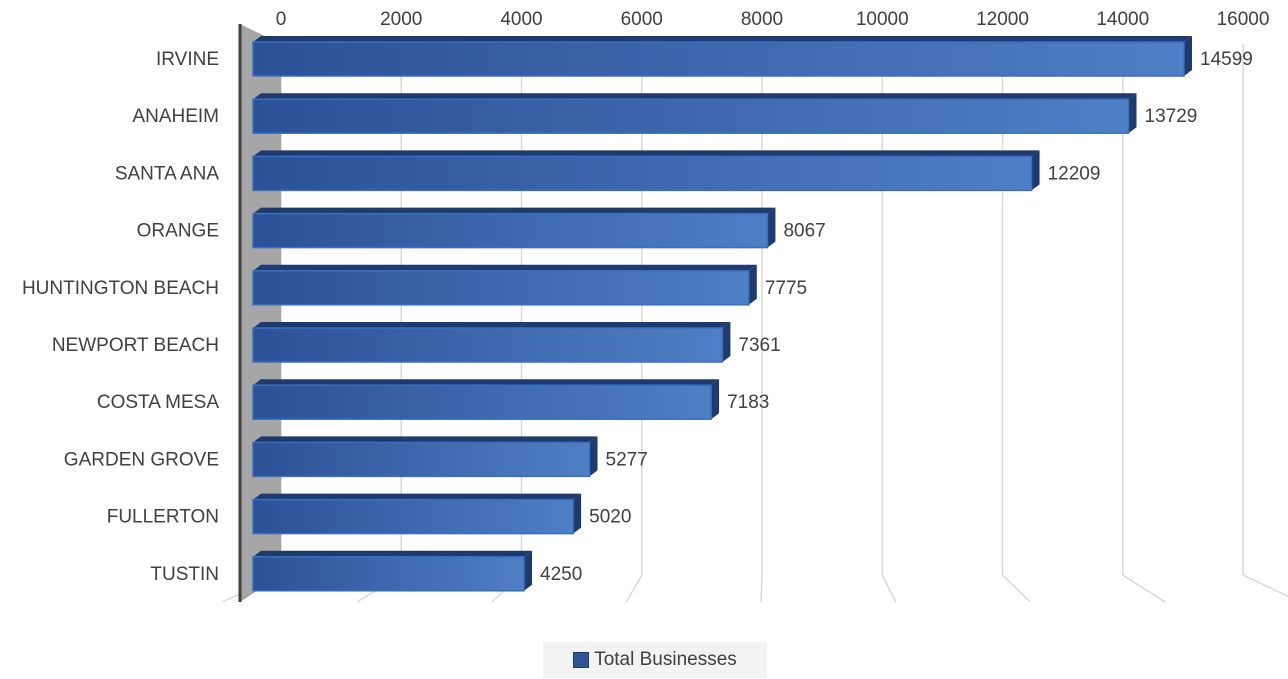 The height and width of the screenshot is (679, 1288). Describe the element at coordinates (762, 19) in the screenshot. I see `x-tick-label: 8000` at that location.